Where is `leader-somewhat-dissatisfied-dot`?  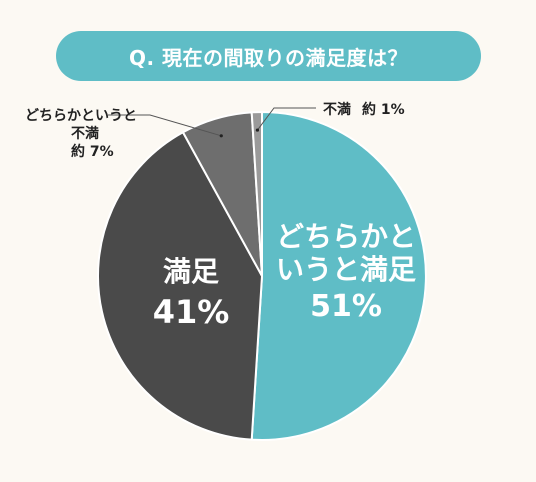
leader-somewhat-dissatisfied-dot is located at coordinates (221, 136).